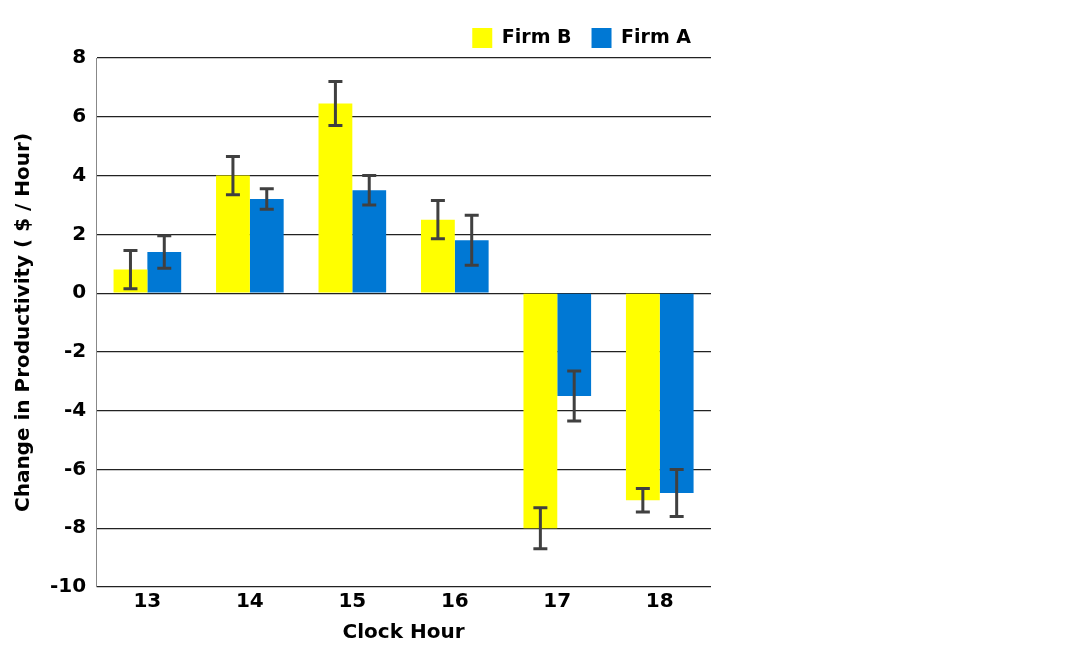 This screenshot has height=661, width=1079. What do you see at coordinates (79, 114) in the screenshot?
I see `y-tick-label: 6` at bounding box center [79, 114].